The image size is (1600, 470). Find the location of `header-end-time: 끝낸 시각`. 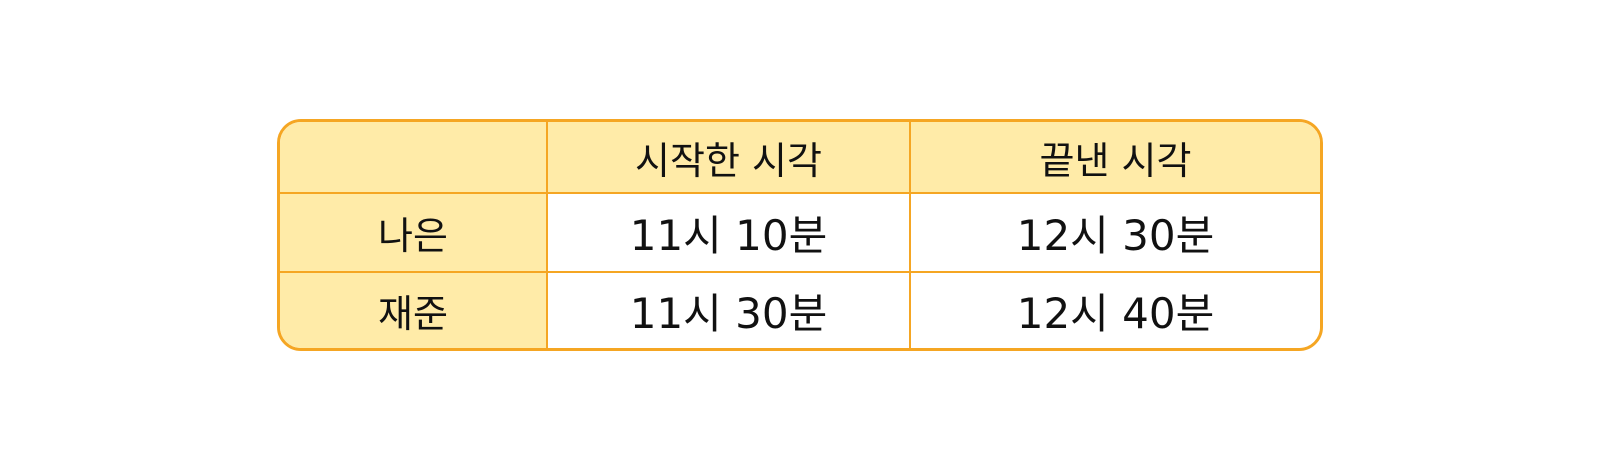

header-end-time: 끝낸 시각 is located at coordinates (1115, 158).